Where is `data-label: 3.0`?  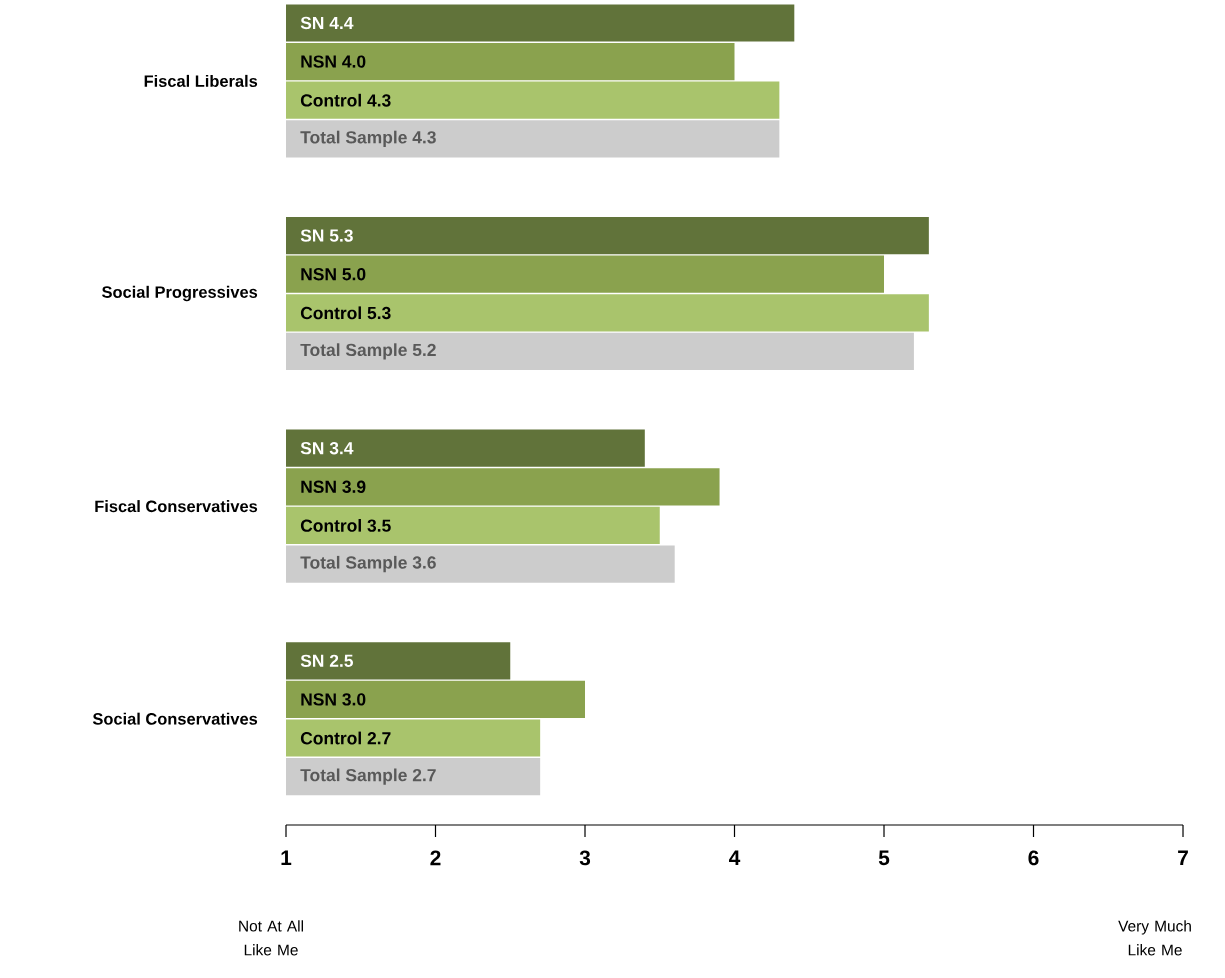
data-label: 3.0 is located at coordinates (354, 699).